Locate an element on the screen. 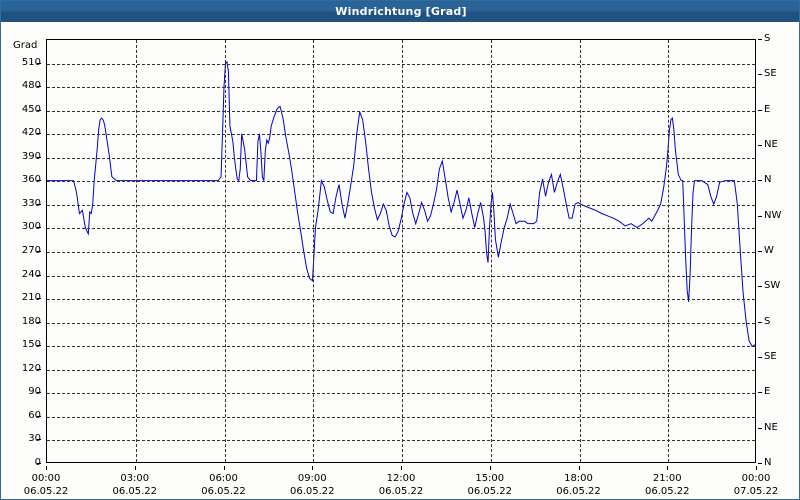 Image resolution: width=800 pixels, height=500 pixels. y-axis-tick-label-left: 90 is located at coordinates (34, 392).